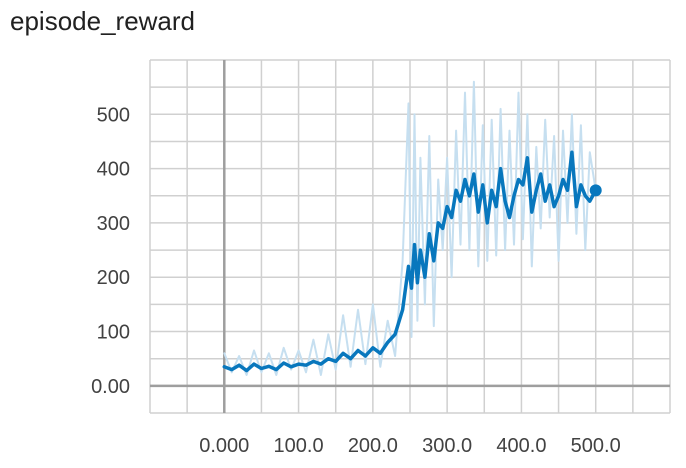 This screenshot has width=686, height=468. What do you see at coordinates (224, 446) in the screenshot?
I see `x-tick-label: 0.000` at bounding box center [224, 446].